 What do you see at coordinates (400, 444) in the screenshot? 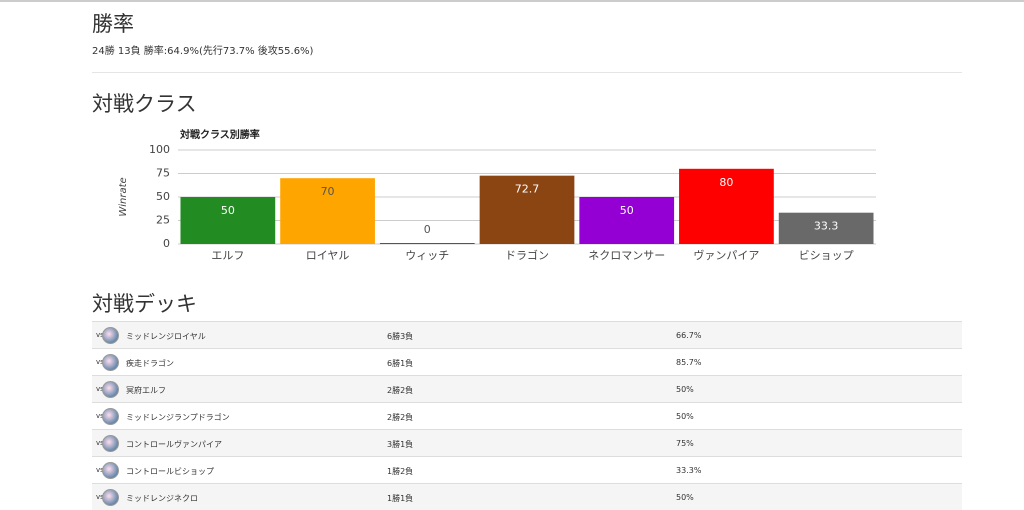
I see `record: 3勝1負` at bounding box center [400, 444].